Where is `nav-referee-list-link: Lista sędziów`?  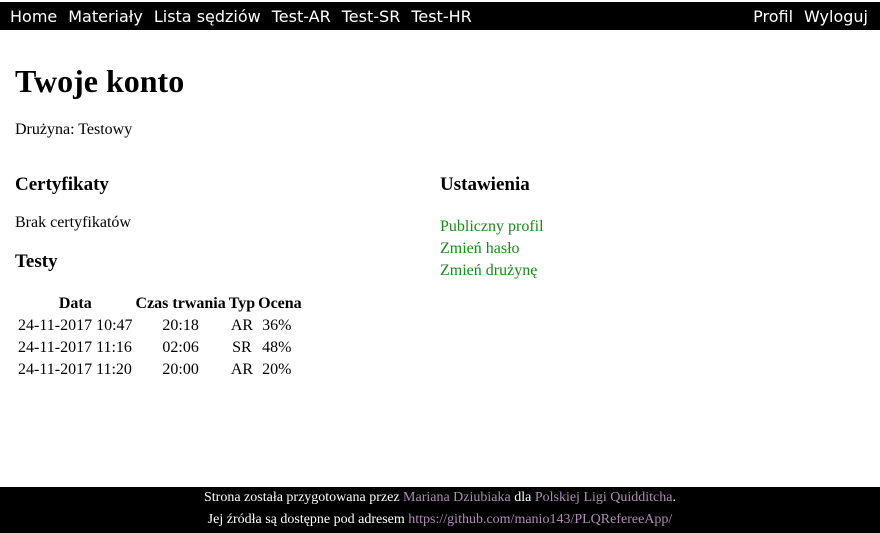 nav-referee-list-link: Lista sędziów is located at coordinates (207, 16).